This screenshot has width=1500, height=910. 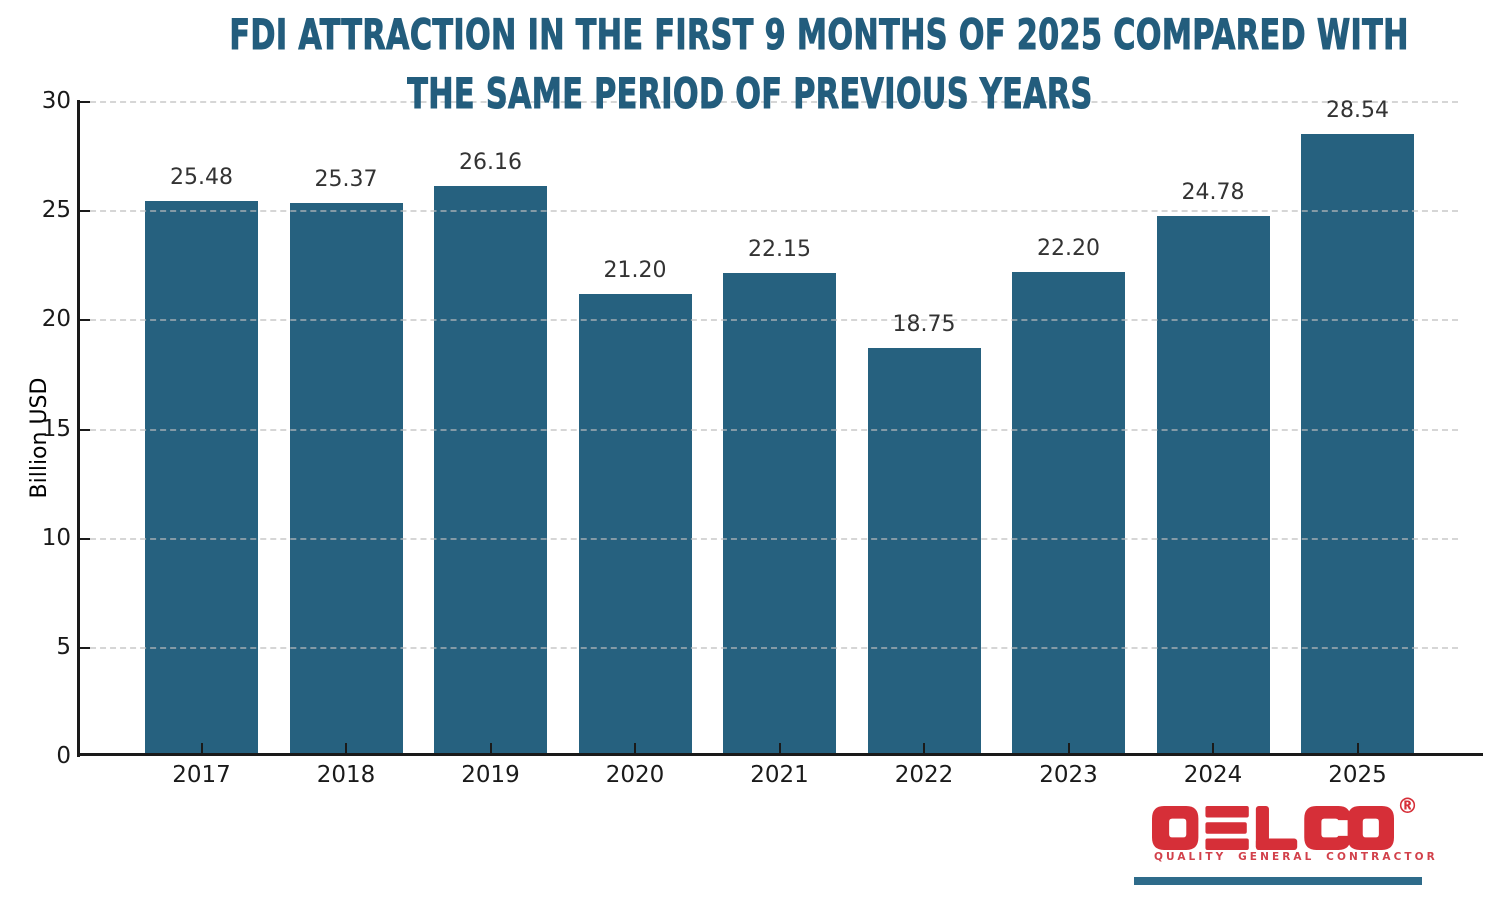 What do you see at coordinates (1068, 249) in the screenshot?
I see `bar-value-label: 22.20` at bounding box center [1068, 249].